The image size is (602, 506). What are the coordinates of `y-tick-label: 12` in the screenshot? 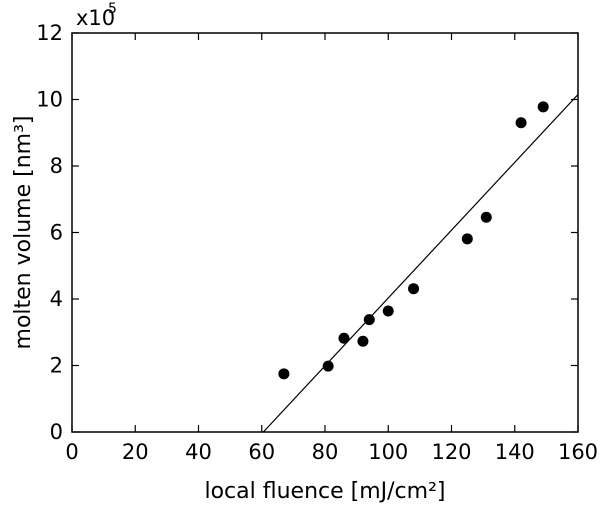 It's located at (49, 33).